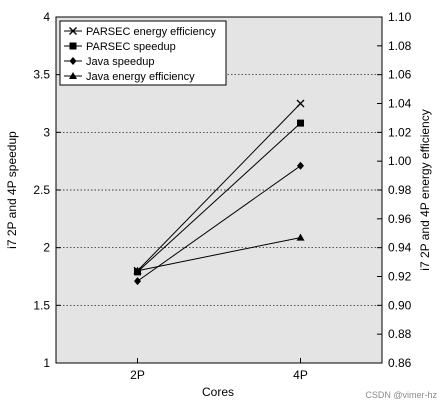  I want to click on legend-label: Java speedup, so click(120, 62).